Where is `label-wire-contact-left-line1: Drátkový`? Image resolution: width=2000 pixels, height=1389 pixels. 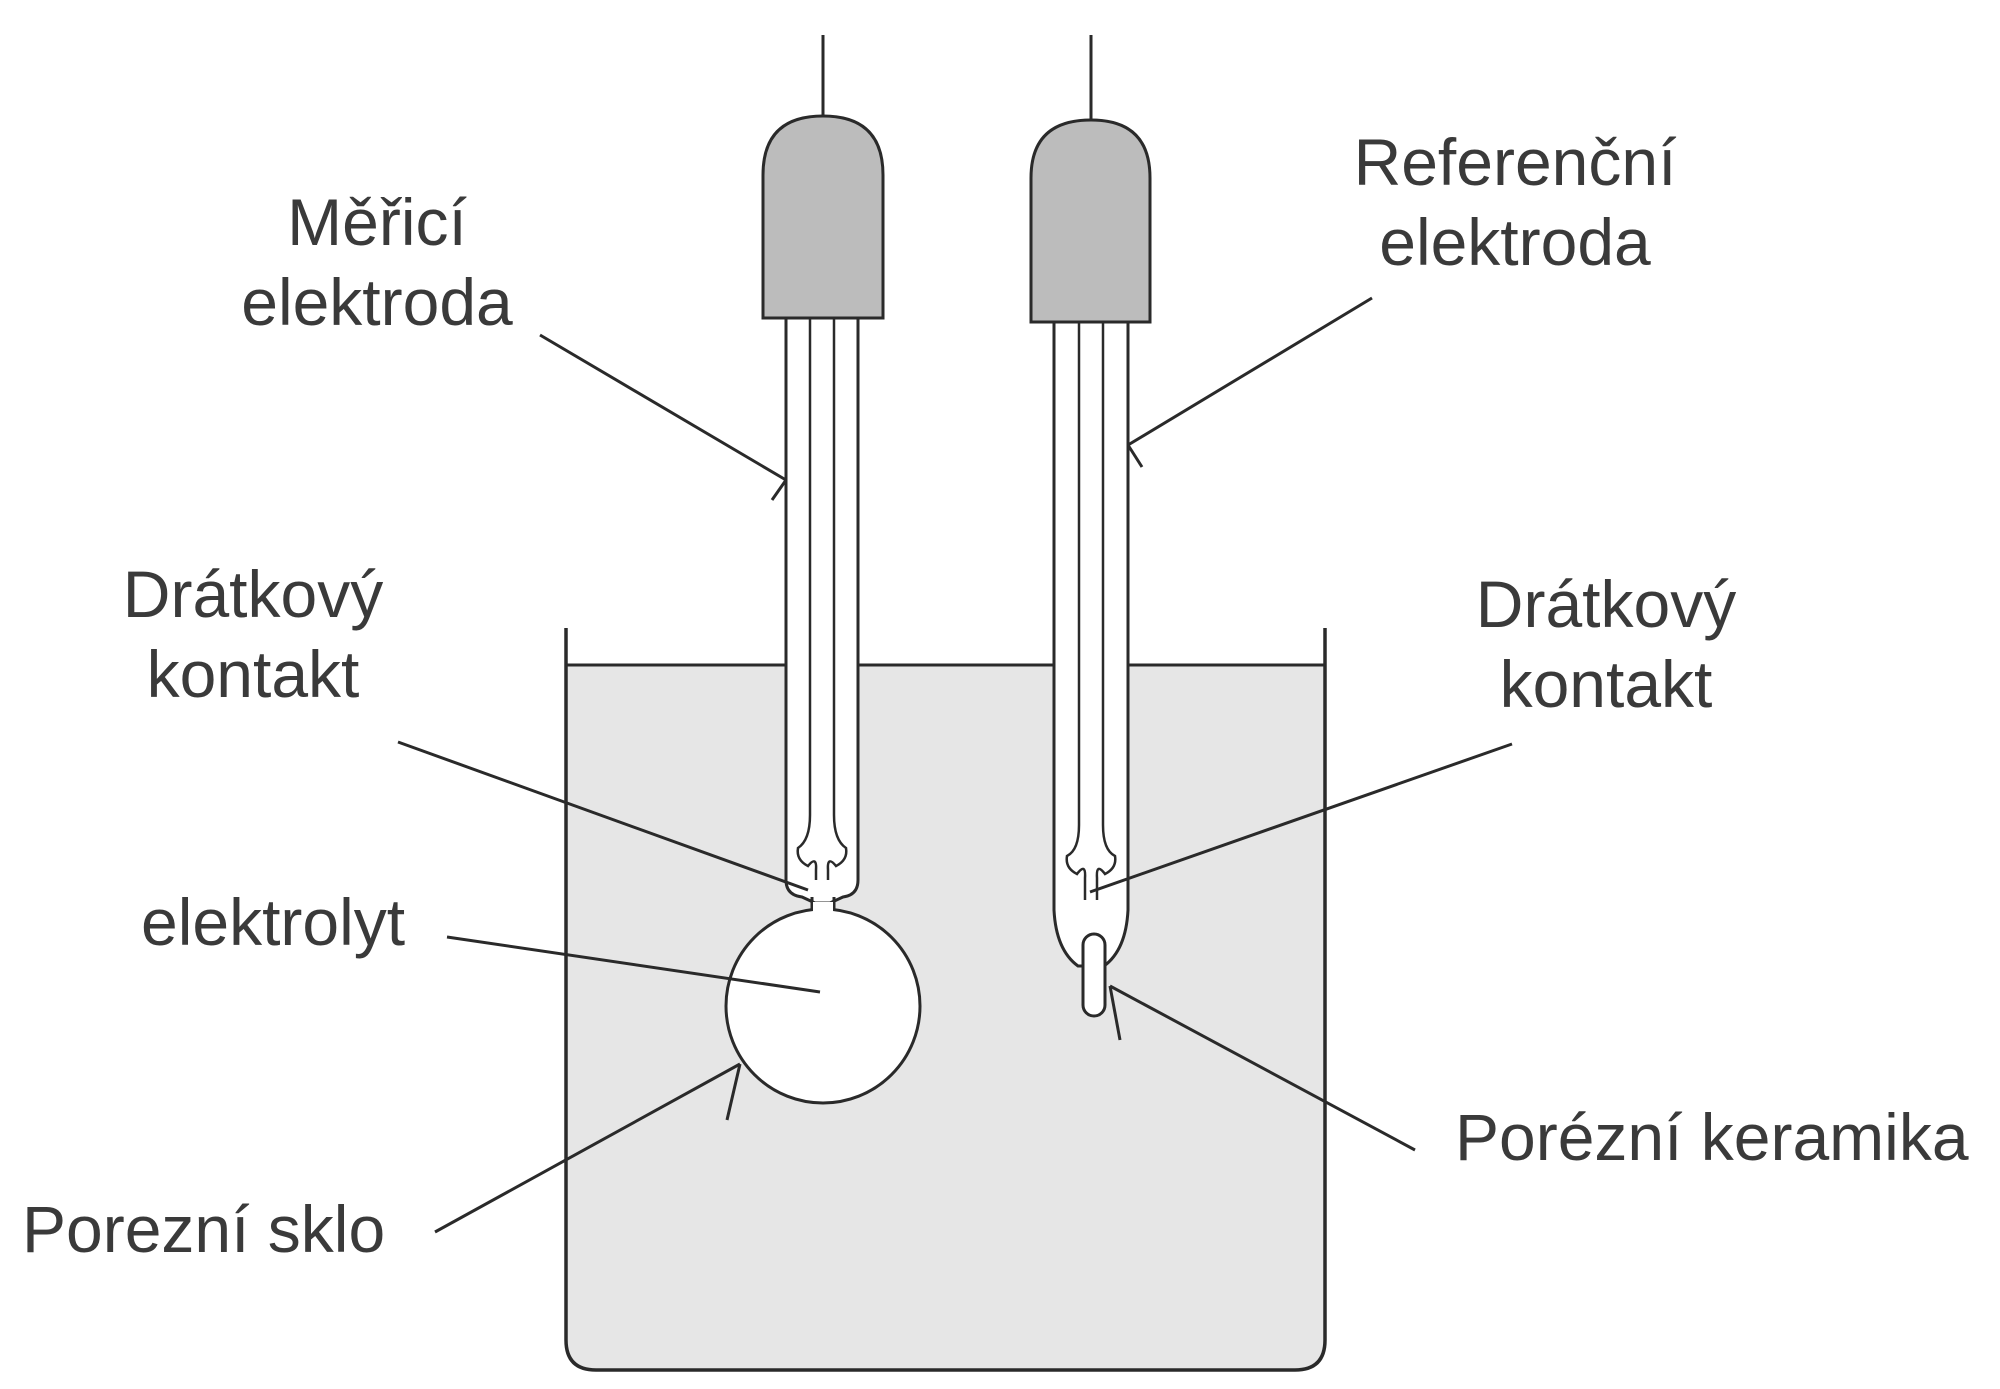 label-wire-contact-left-line1: Drátkový is located at coordinates (253, 594).